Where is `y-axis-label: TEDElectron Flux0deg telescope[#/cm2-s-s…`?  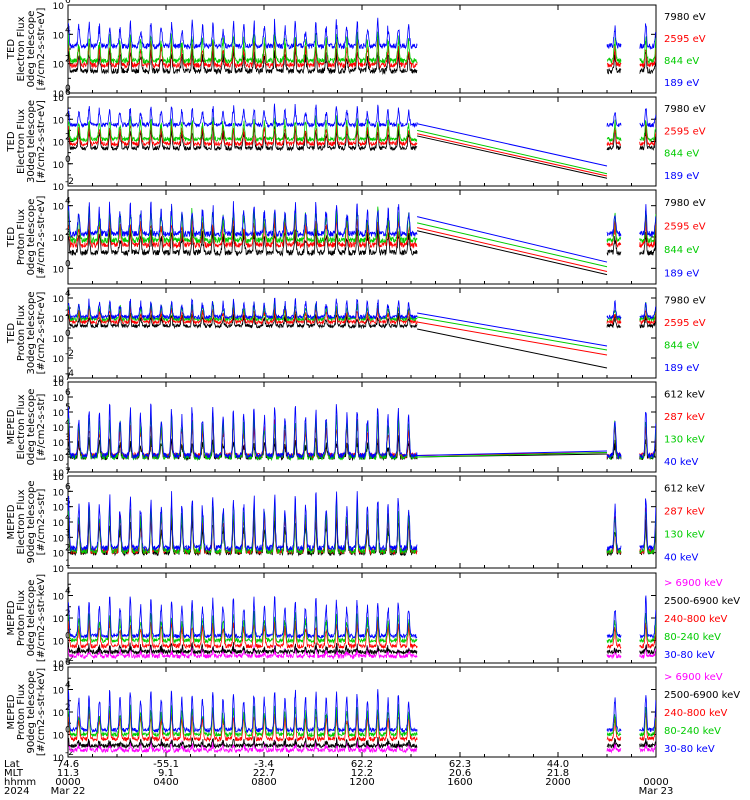 y-axis-label: TEDElectron Flux0deg telescope[#/cm2-s-s… is located at coordinates (26, 49).